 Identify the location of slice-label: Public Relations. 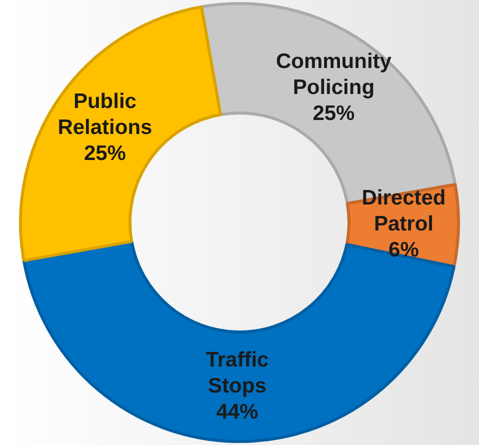
(105, 115).